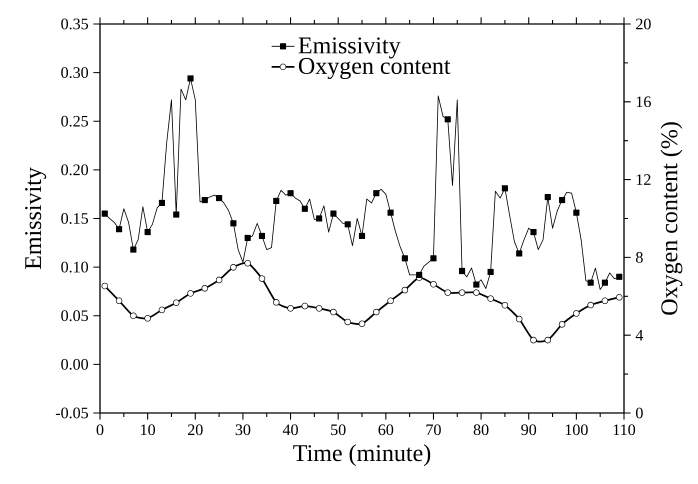 This screenshot has height=484, width=698. I want to click on y-tick-label: 0.30, so click(74, 72).